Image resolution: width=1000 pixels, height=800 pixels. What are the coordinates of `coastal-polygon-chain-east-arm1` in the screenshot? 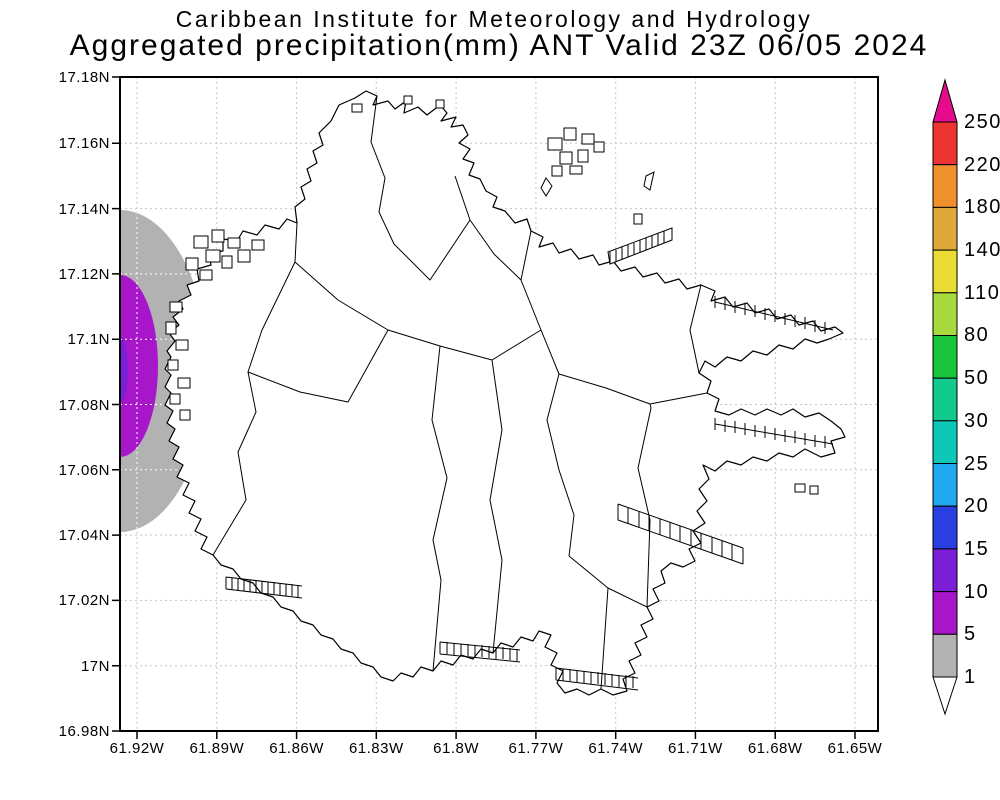 It's located at (774, 315).